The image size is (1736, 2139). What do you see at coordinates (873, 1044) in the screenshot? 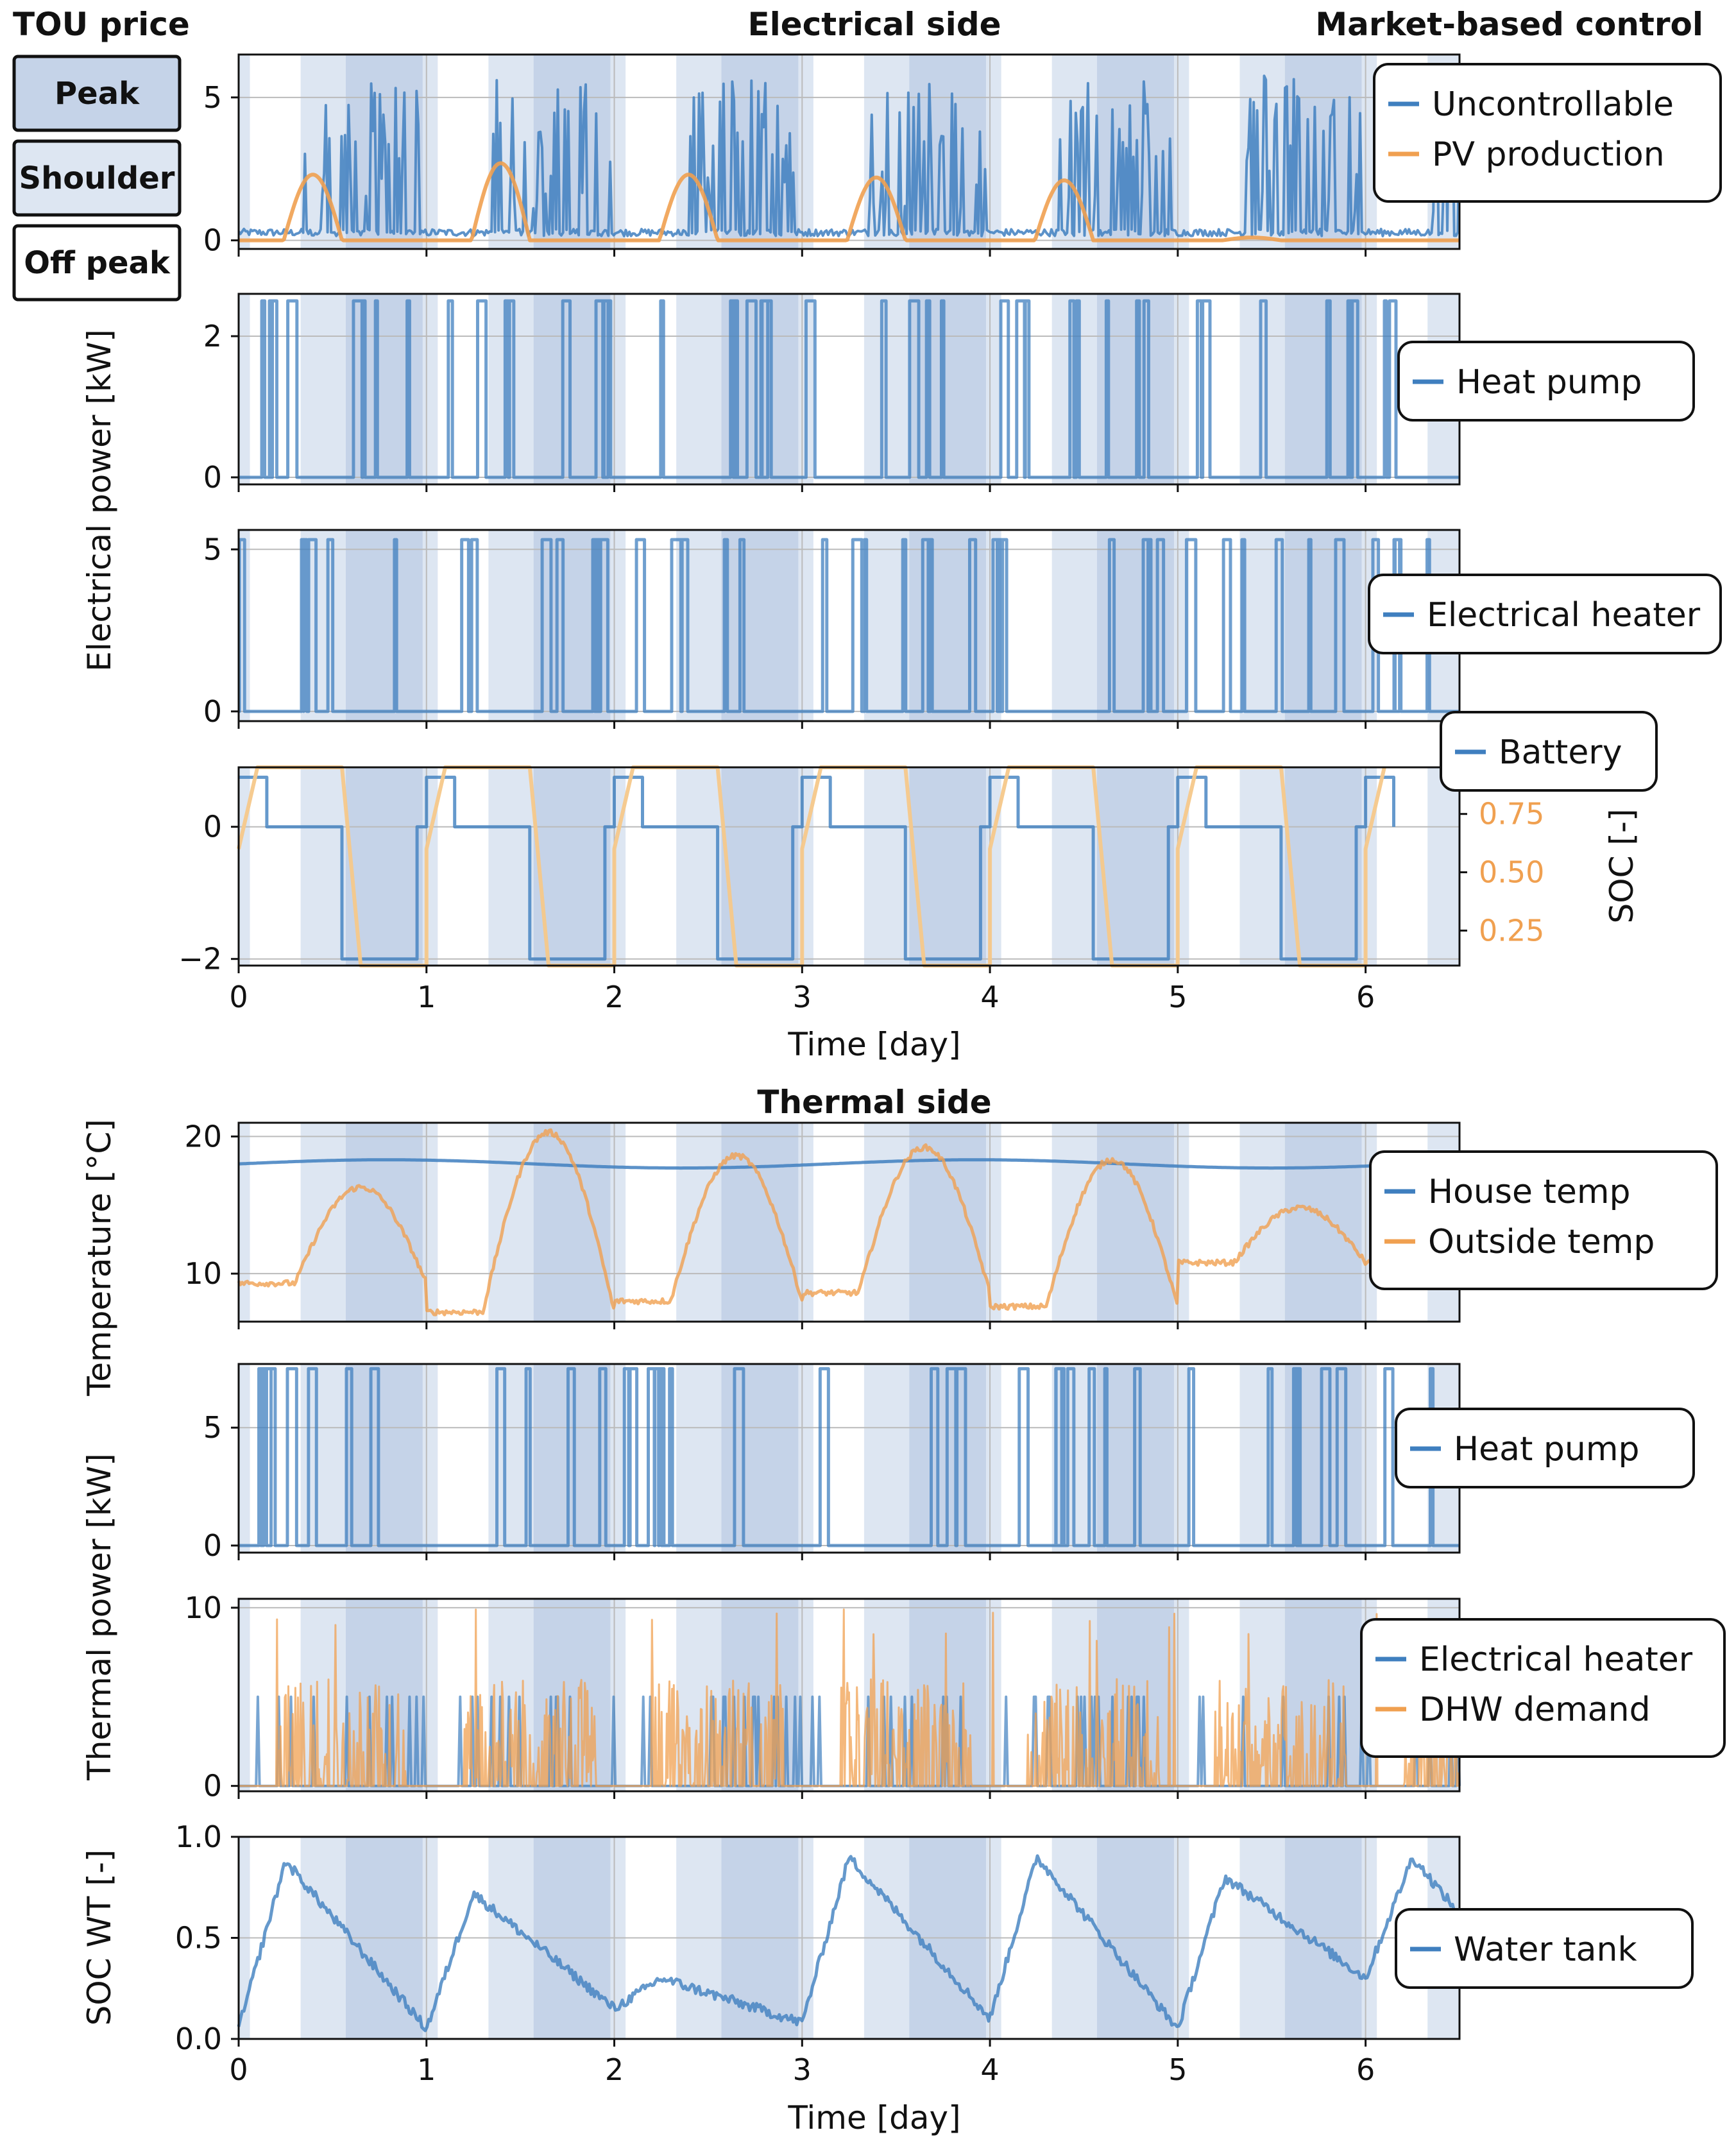
I see `xlabel-electrical: Time [day]` at bounding box center [873, 1044].